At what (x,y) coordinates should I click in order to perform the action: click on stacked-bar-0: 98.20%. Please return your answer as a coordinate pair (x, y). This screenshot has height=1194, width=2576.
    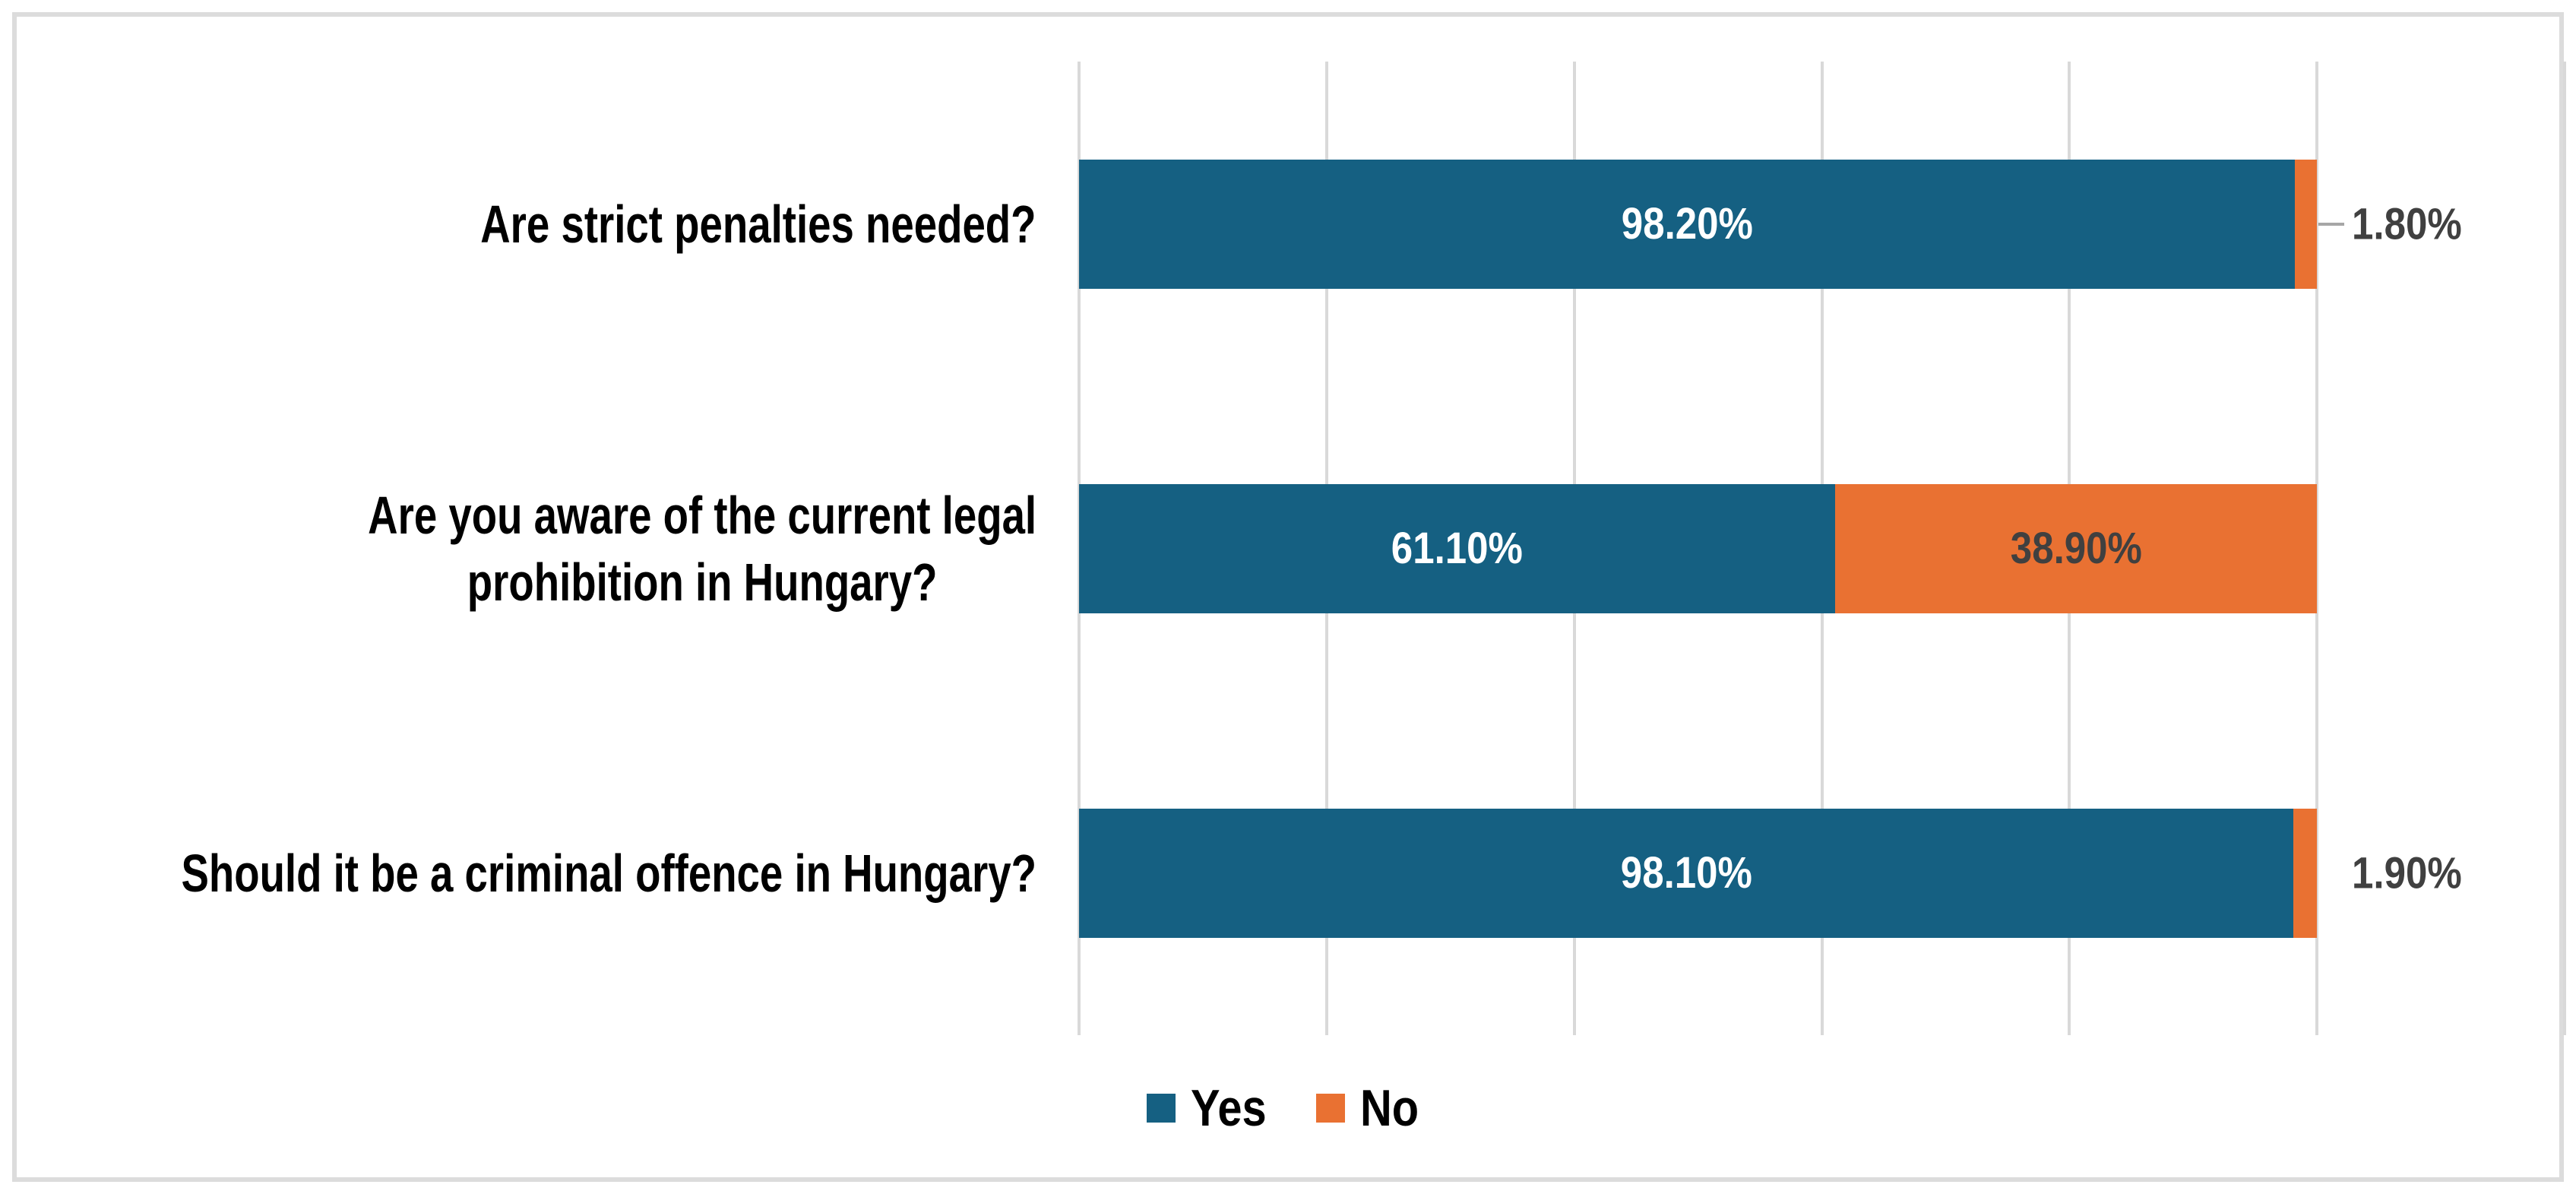
    Looking at the image, I should click on (1822, 224).